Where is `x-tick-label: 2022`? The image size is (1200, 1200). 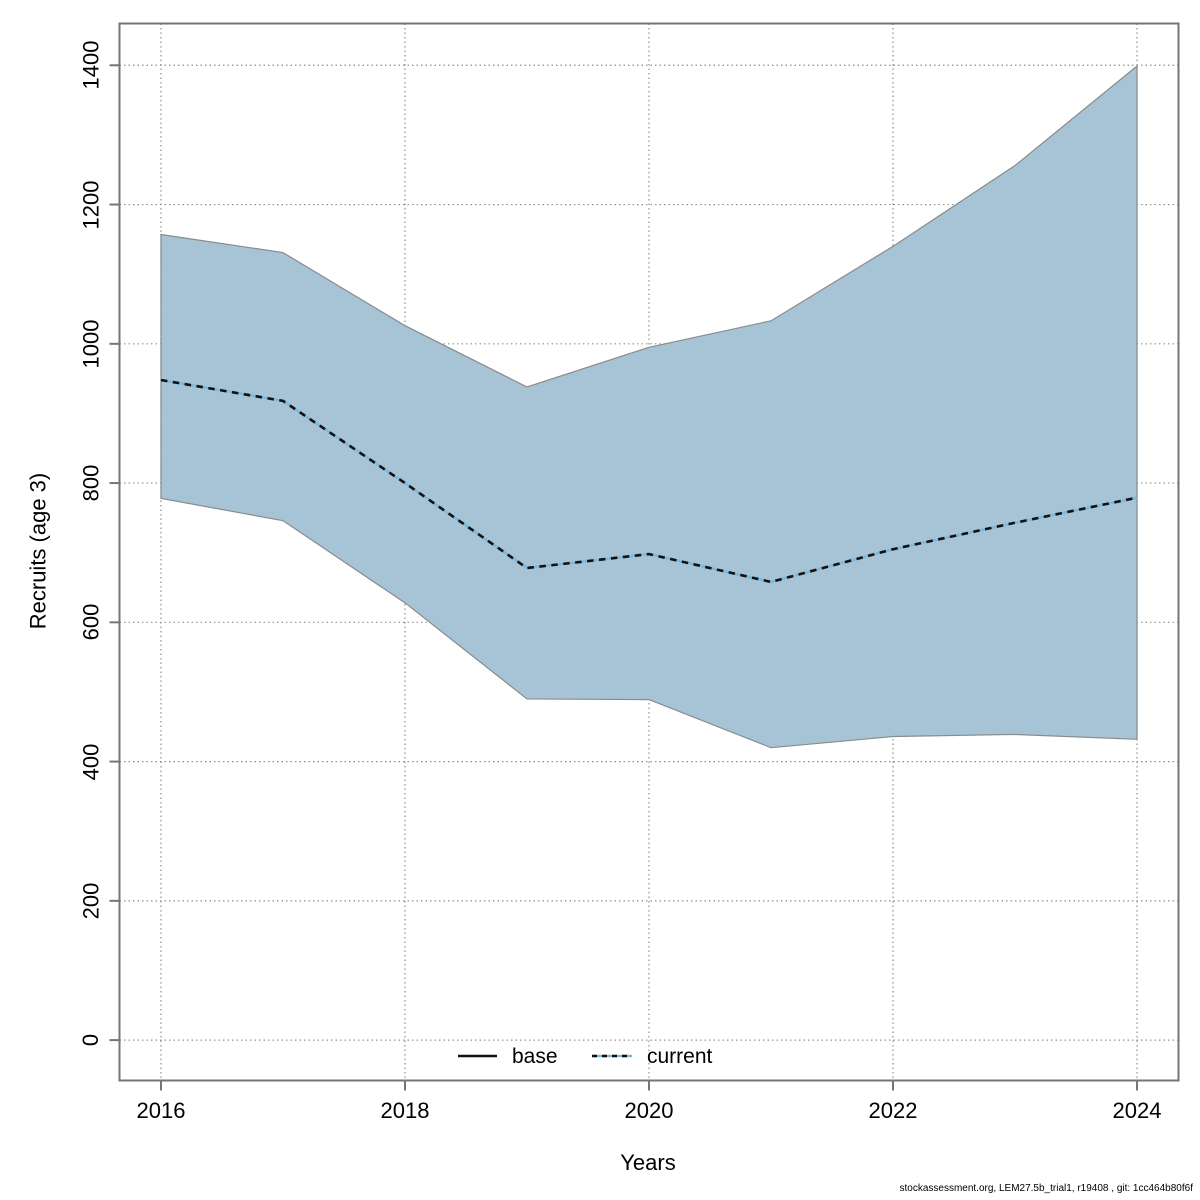 x-tick-label: 2022 is located at coordinates (893, 1110).